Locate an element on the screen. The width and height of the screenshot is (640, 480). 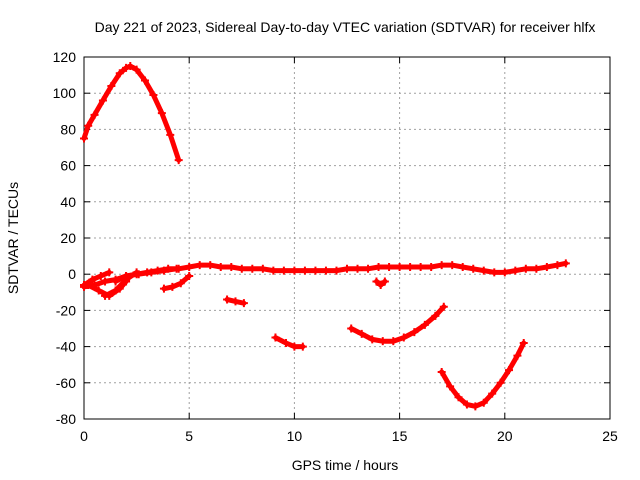
series-dip-9h is located at coordinates (289, 342).